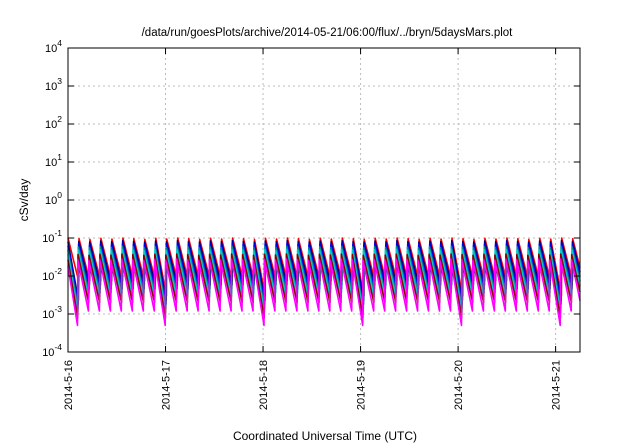 The height and width of the screenshot is (448, 640). Describe the element at coordinates (557, 385) in the screenshot. I see `x-tick-label: 2014-5-21` at that location.